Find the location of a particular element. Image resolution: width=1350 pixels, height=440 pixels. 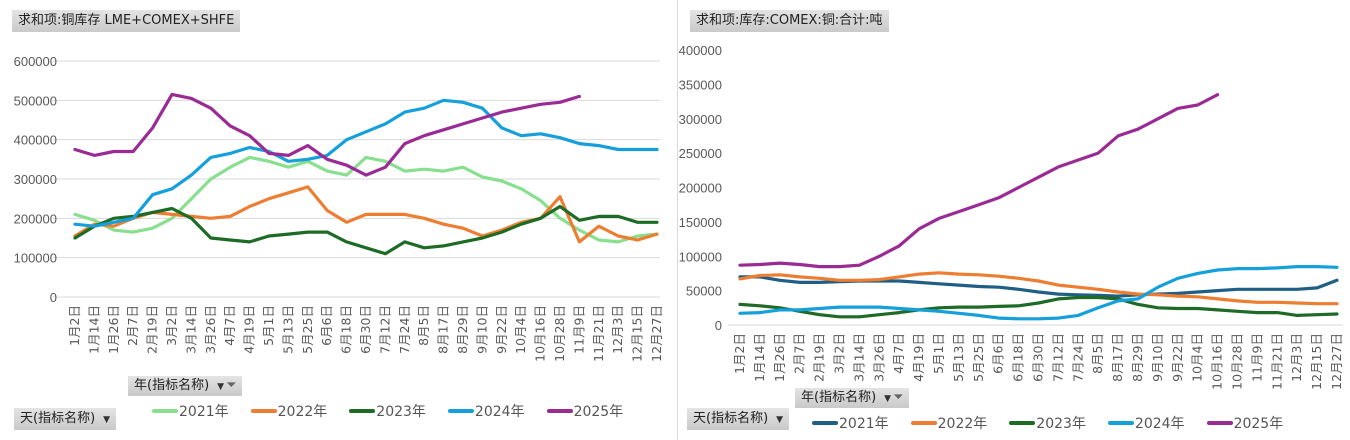

legend-item: 2025年 is located at coordinates (585, 411).